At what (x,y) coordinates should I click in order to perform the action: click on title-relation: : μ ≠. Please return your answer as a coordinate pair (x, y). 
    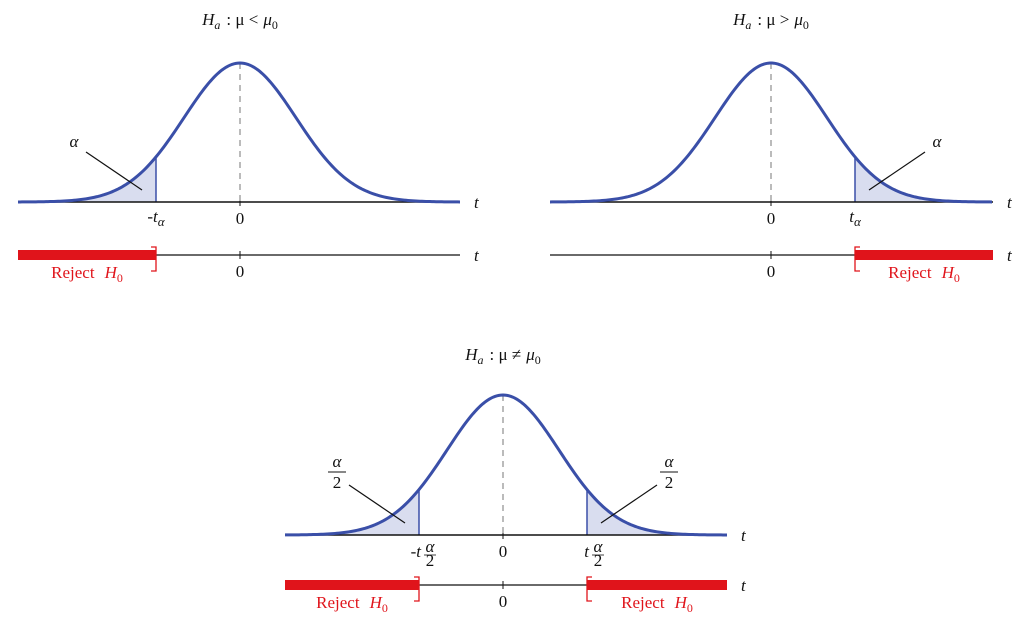
    Looking at the image, I should click on (506, 354).